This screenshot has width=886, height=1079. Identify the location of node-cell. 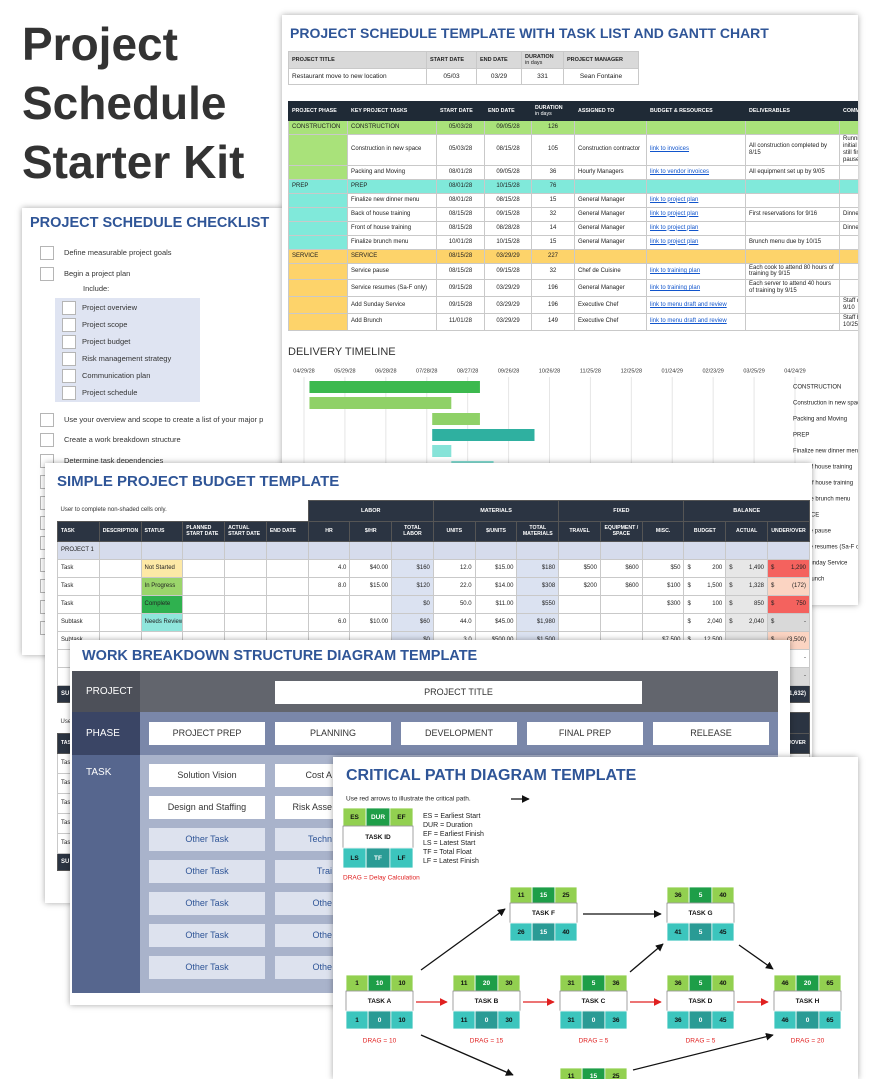
(401, 858).